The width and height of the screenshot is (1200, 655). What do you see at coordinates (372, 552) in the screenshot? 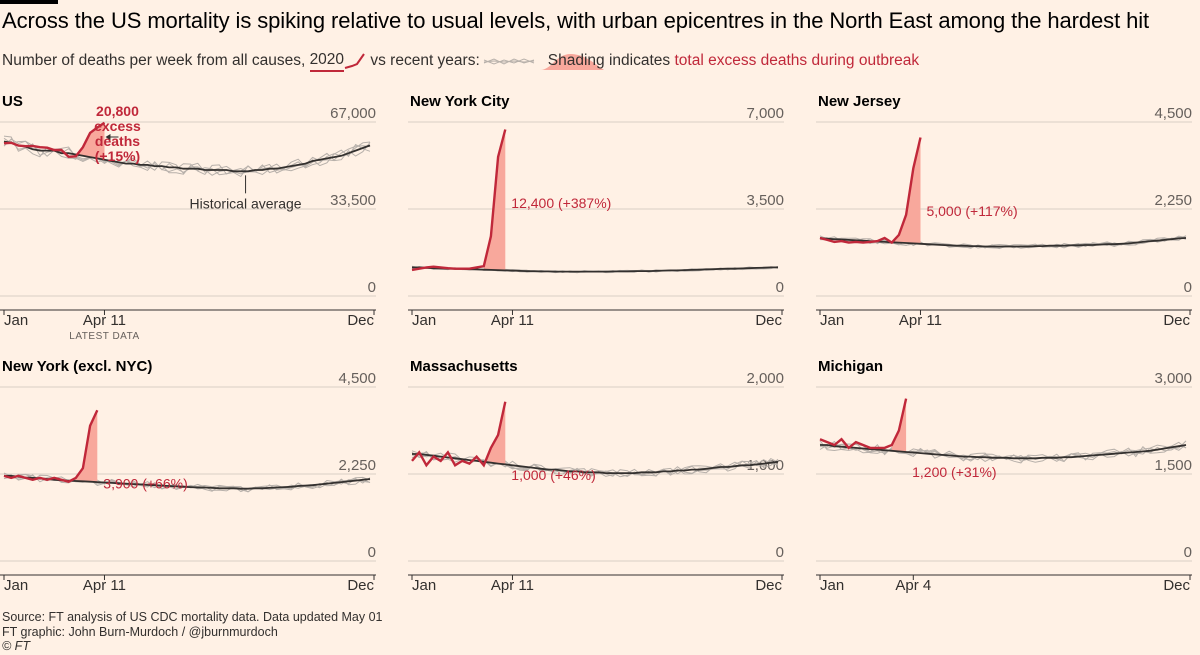
I see `new-york-excl-nyc-y-tick-label: 0` at bounding box center [372, 552].